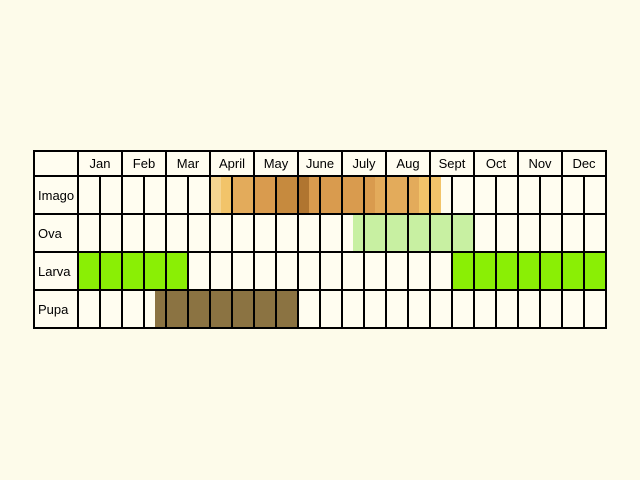 Image resolution: width=640 pixels, height=480 pixels. Describe the element at coordinates (50, 233) in the screenshot. I see `stage-label-ova: Ova` at that location.